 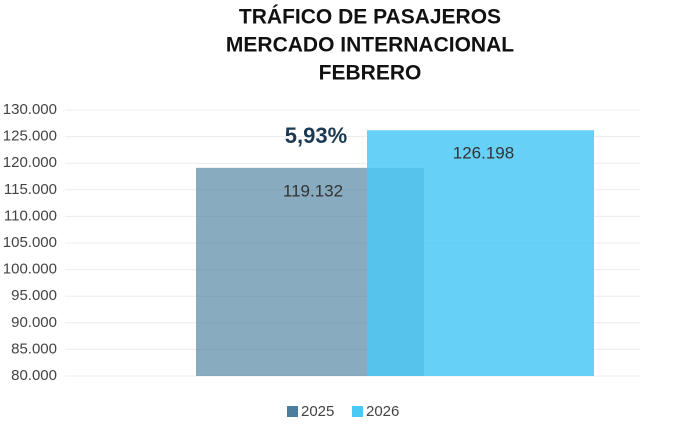 What do you see at coordinates (370, 17) in the screenshot?
I see `chart-title: TRÁFICO DE PASAJEROS` at bounding box center [370, 17].